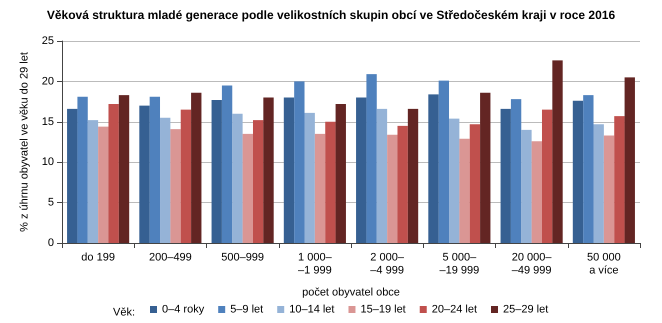 This screenshot has width=662, height=323. Describe the element at coordinates (48, 81) in the screenshot. I see `y-tick-label: 20` at that location.